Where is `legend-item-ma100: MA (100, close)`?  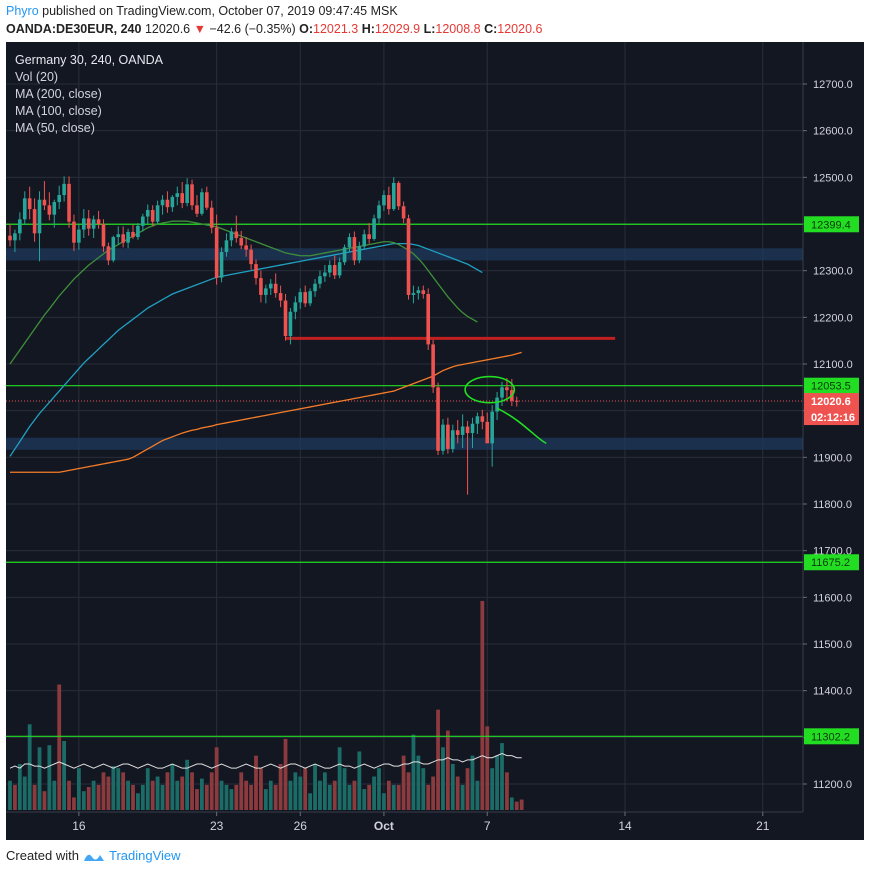
legend-item-ma100: MA (100, close) is located at coordinates (58, 111).